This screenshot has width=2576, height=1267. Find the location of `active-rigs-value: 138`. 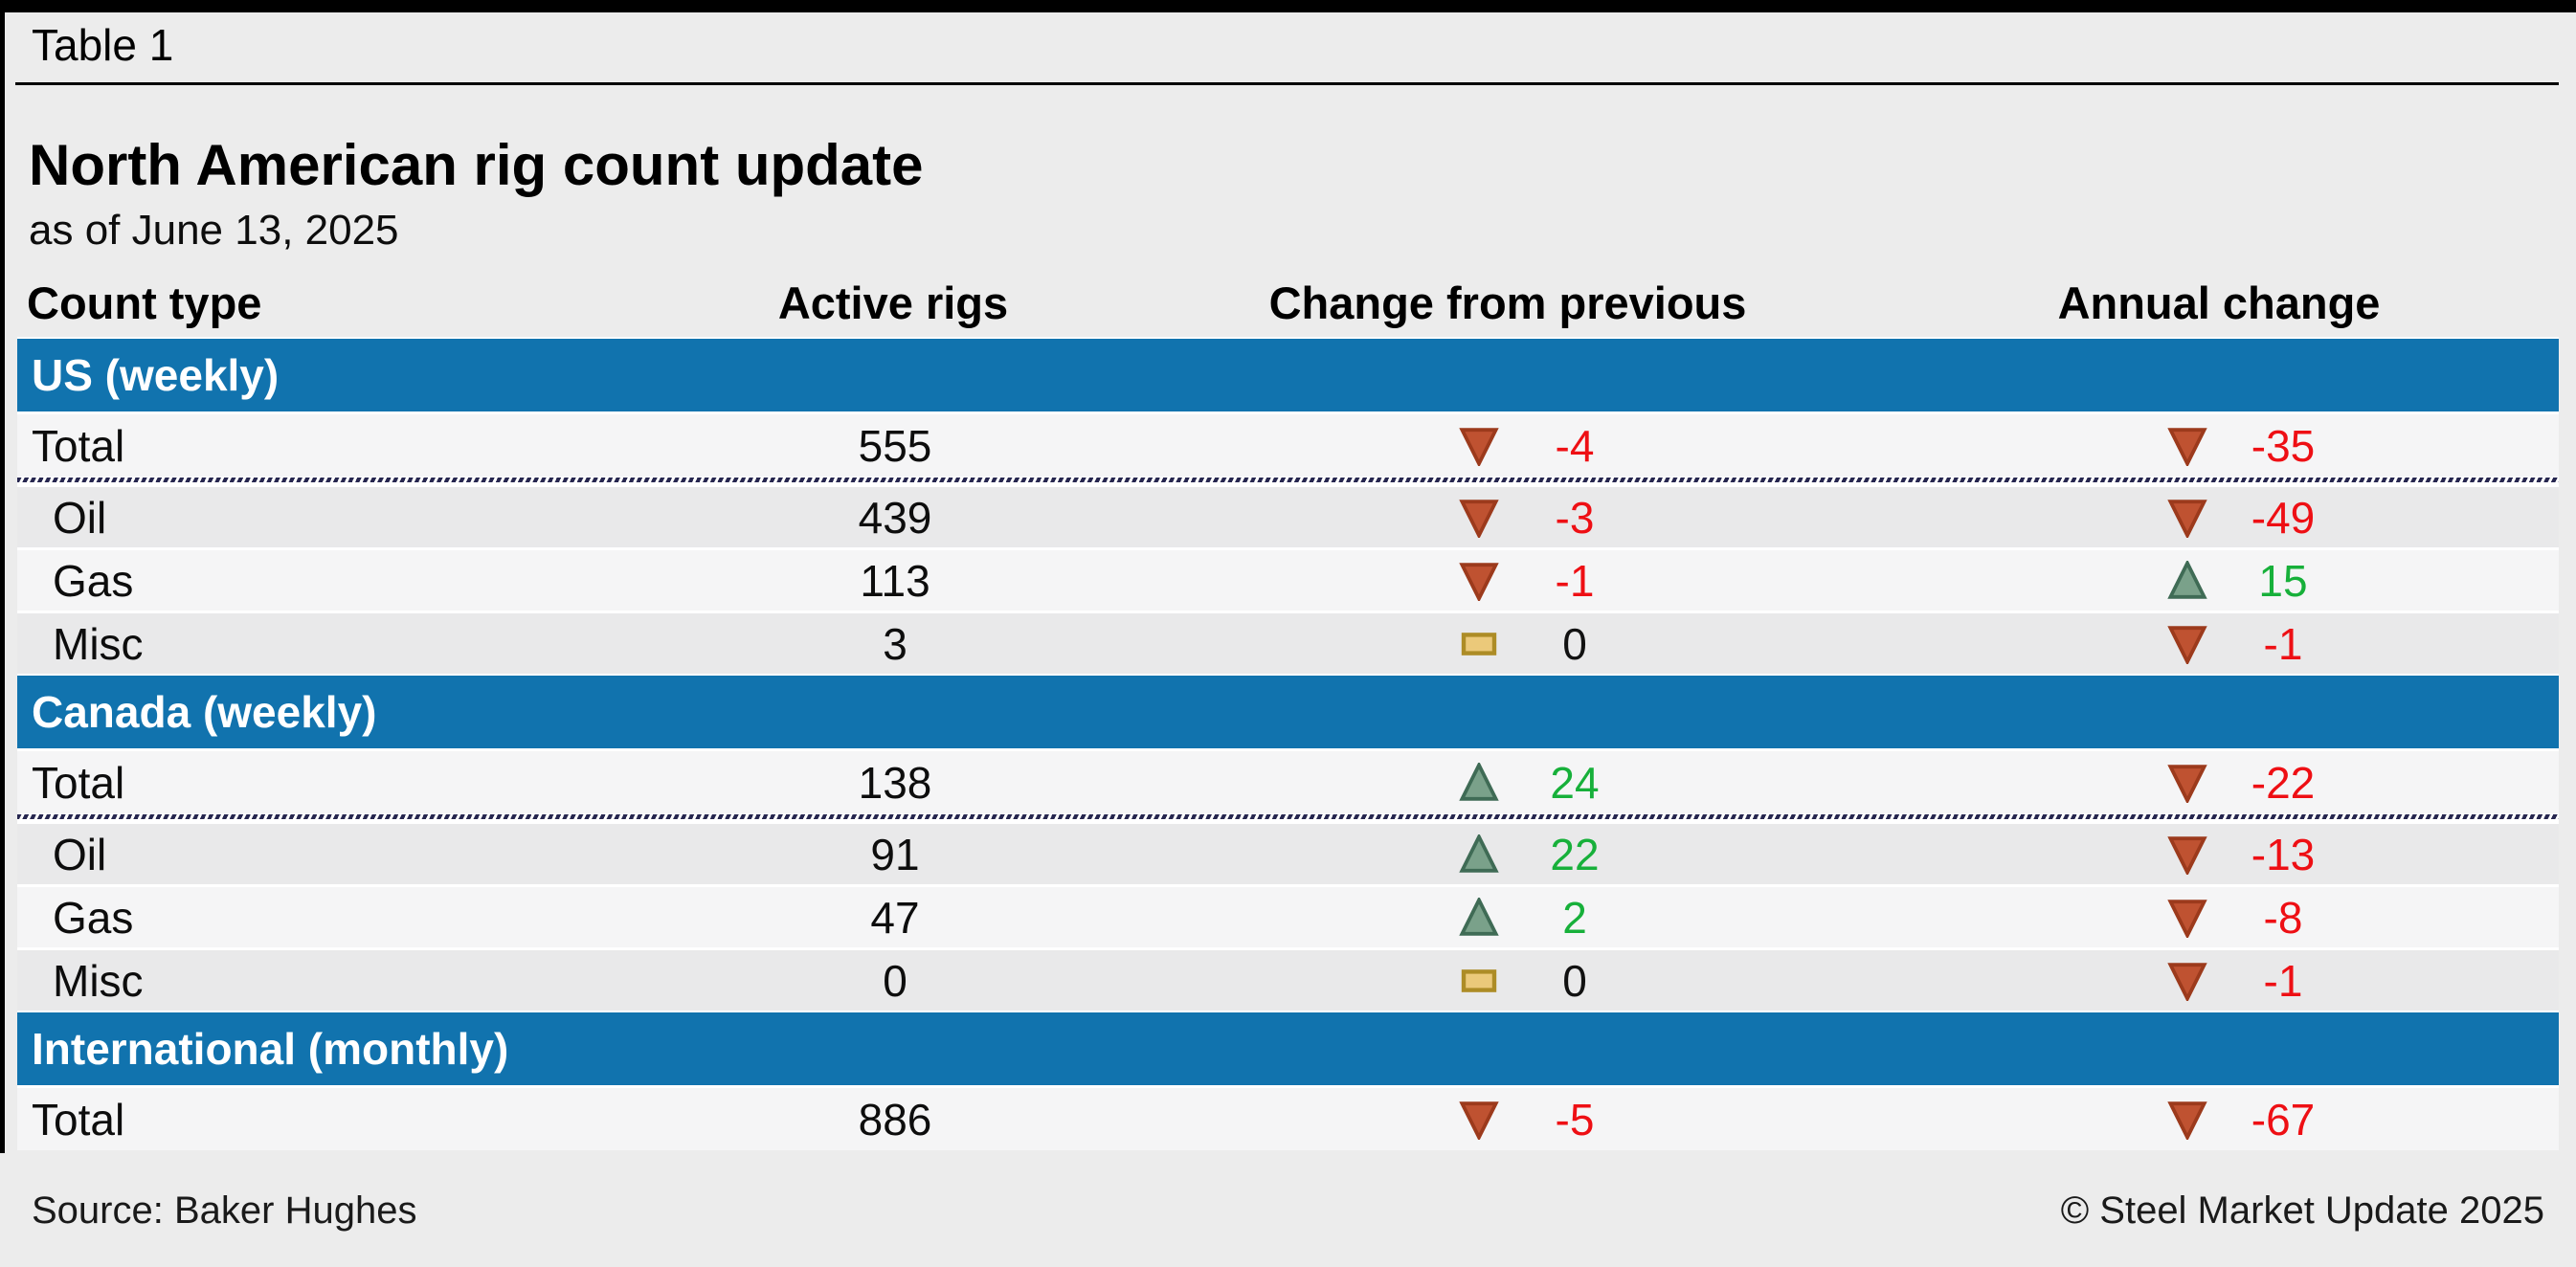

active-rigs-value: 138 is located at coordinates (895, 782).